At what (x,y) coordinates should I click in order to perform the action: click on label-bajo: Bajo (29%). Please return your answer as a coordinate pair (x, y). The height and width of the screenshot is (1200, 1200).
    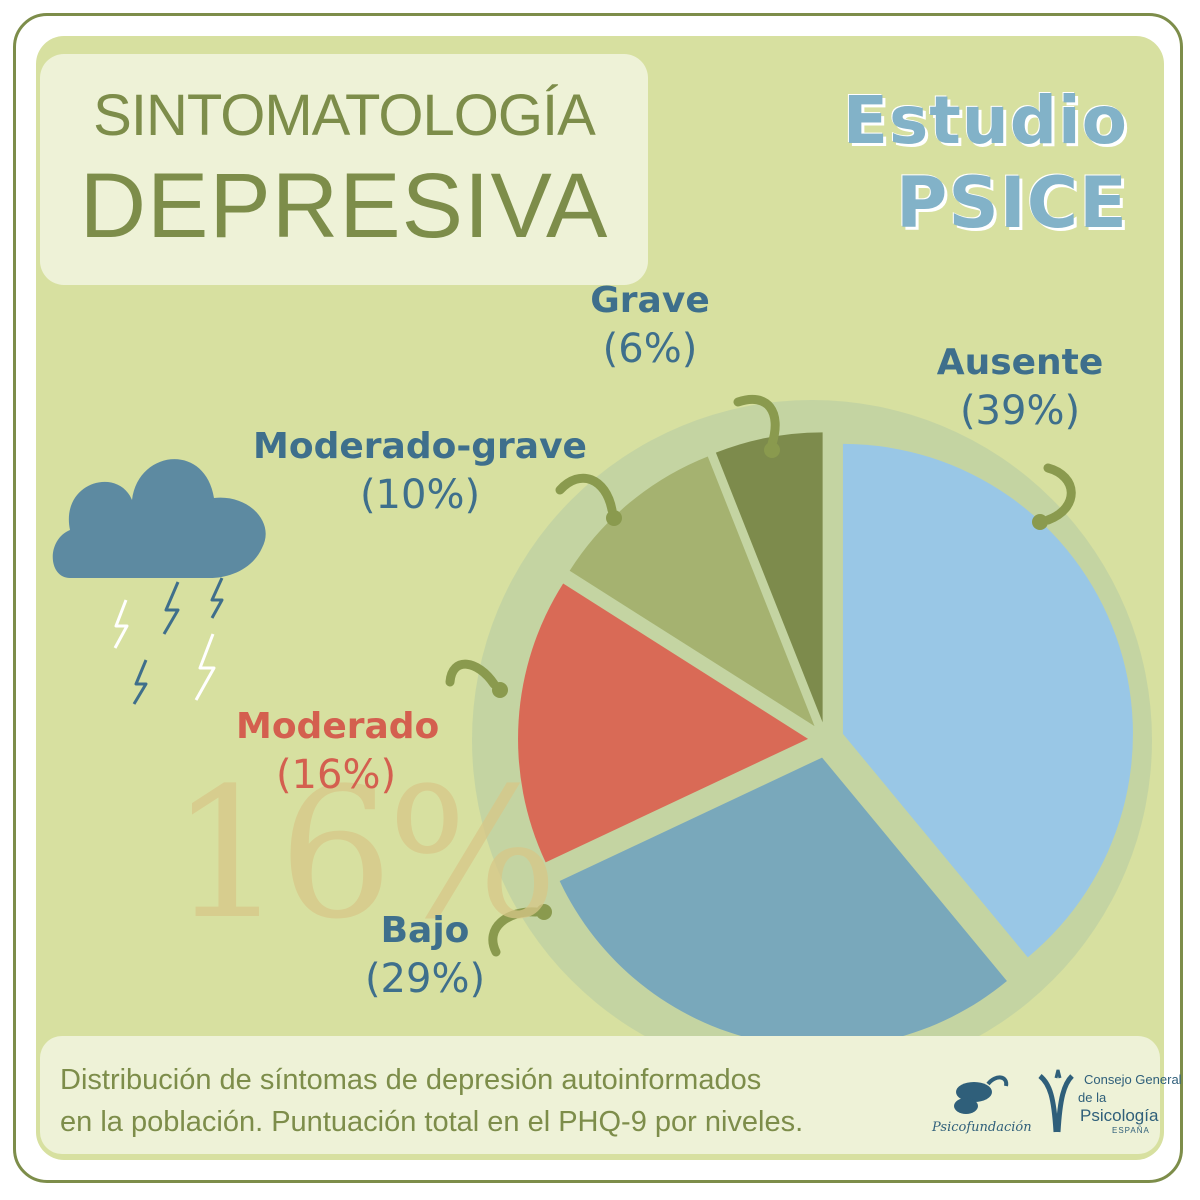
    Looking at the image, I should click on (425, 956).